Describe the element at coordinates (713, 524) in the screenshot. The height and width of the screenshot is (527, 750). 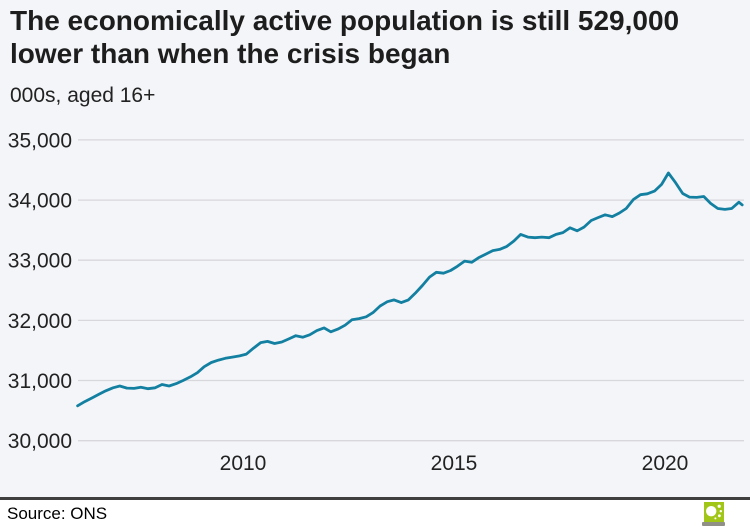
I see `logo-caption` at that location.